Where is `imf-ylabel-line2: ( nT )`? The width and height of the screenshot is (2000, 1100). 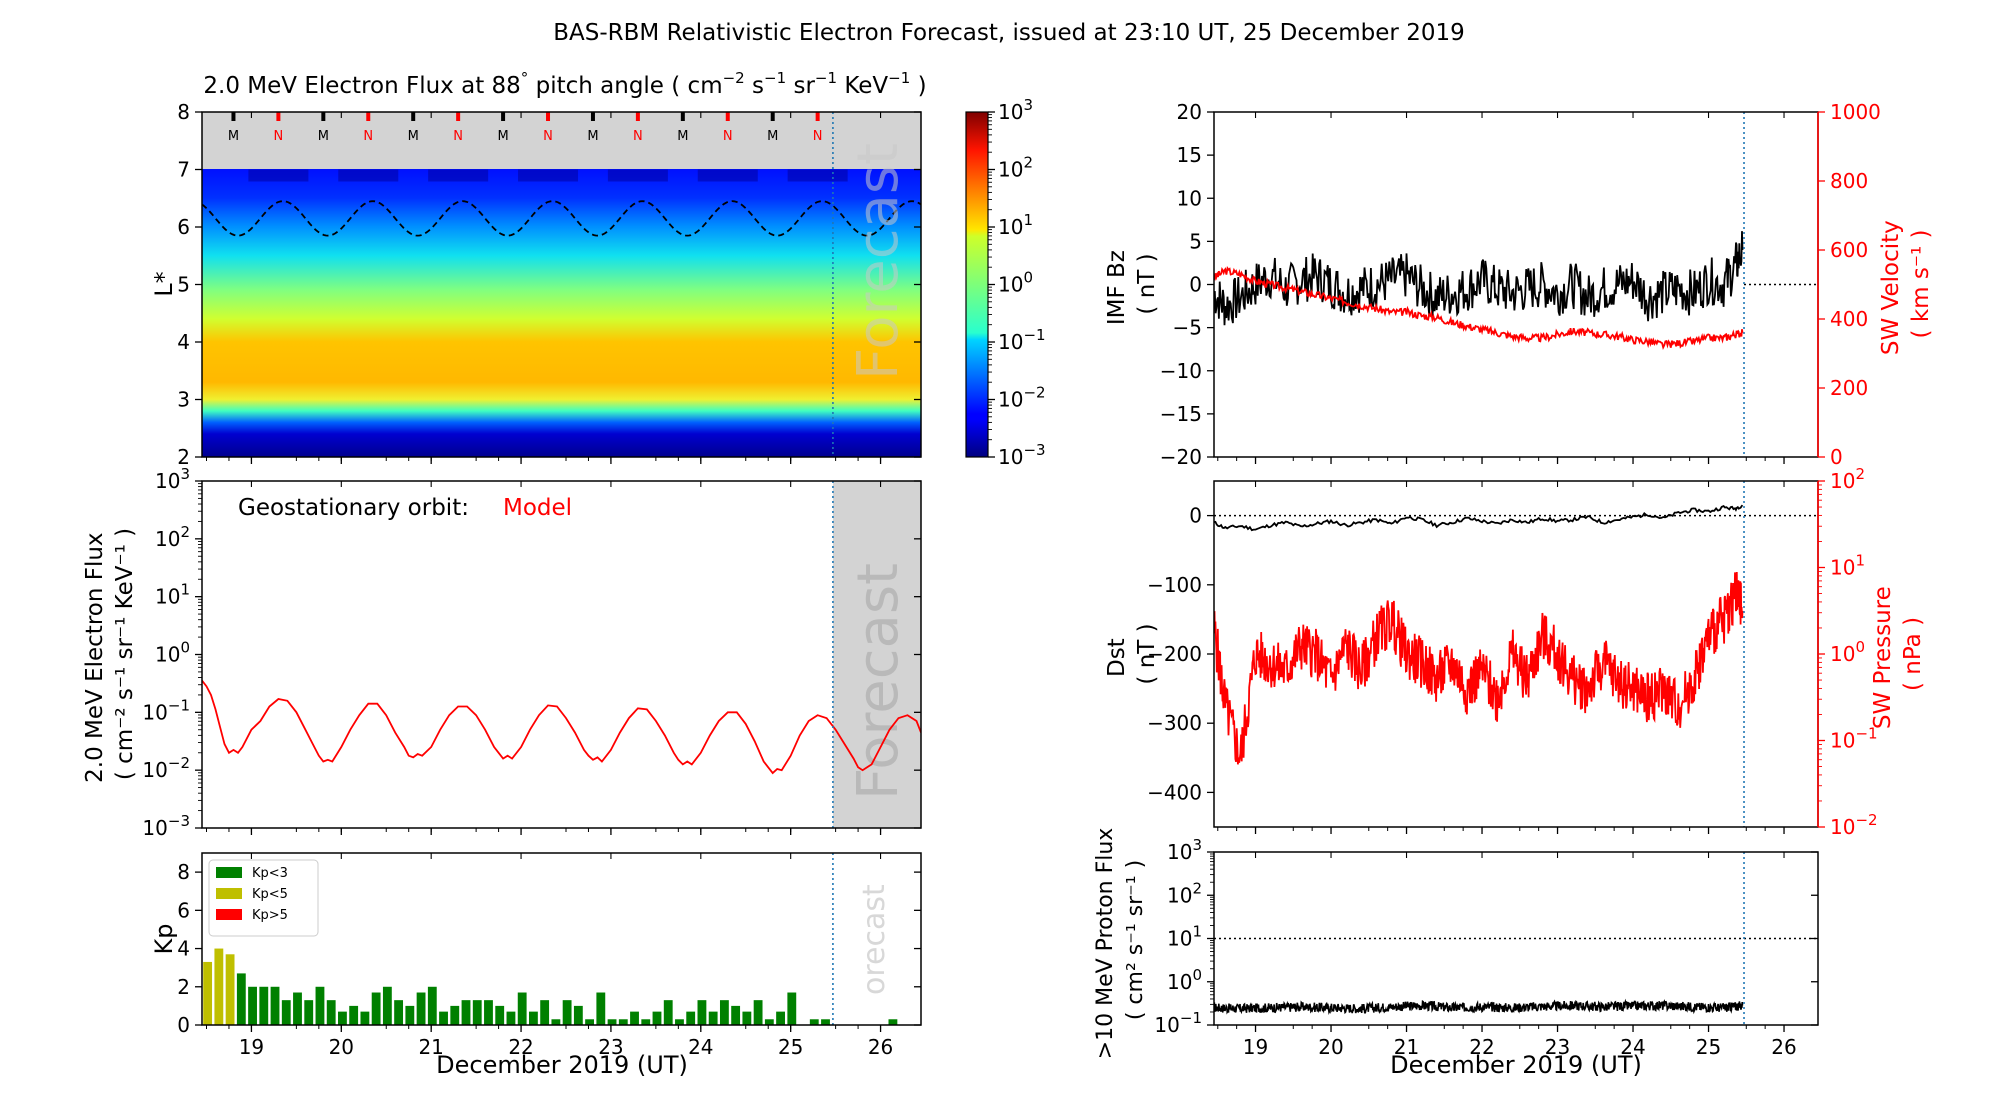 imf-ylabel-line2: ( nT ) is located at coordinates (1147, 283).